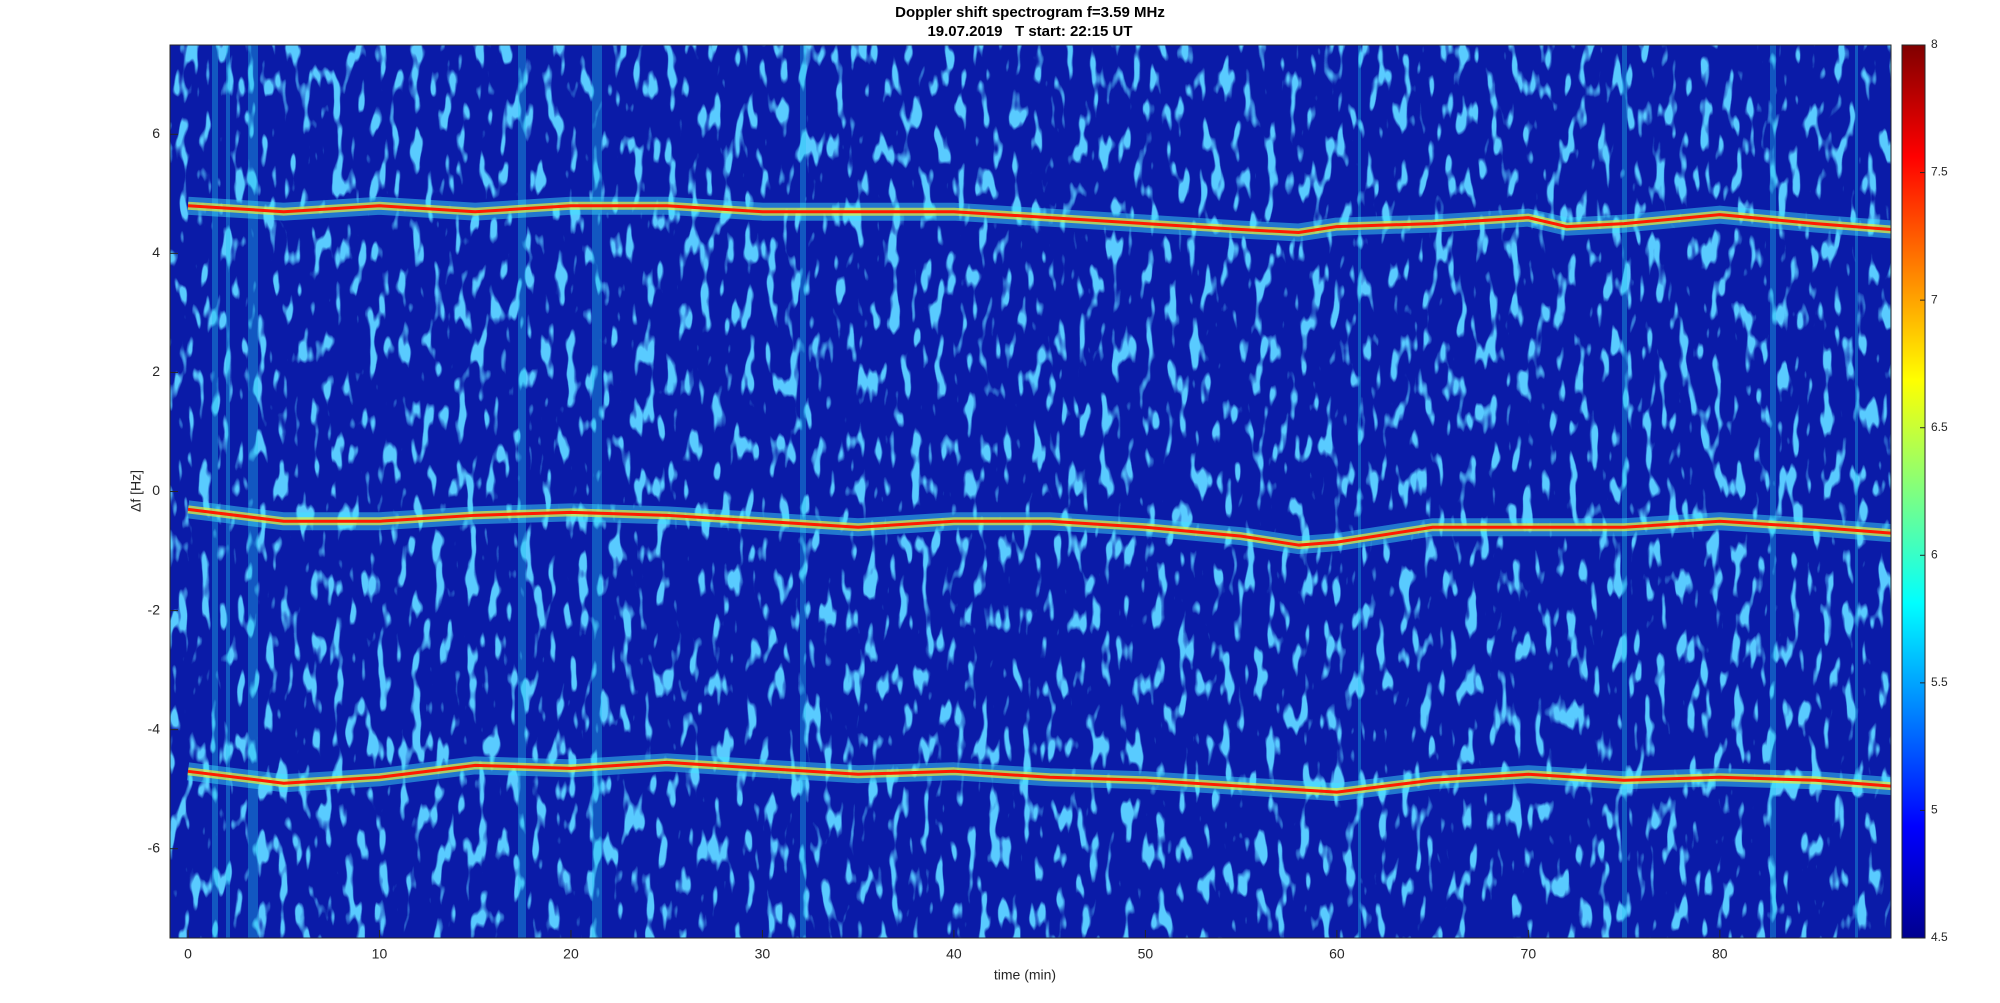  I want to click on y-tick-label: -4, so click(154, 728).